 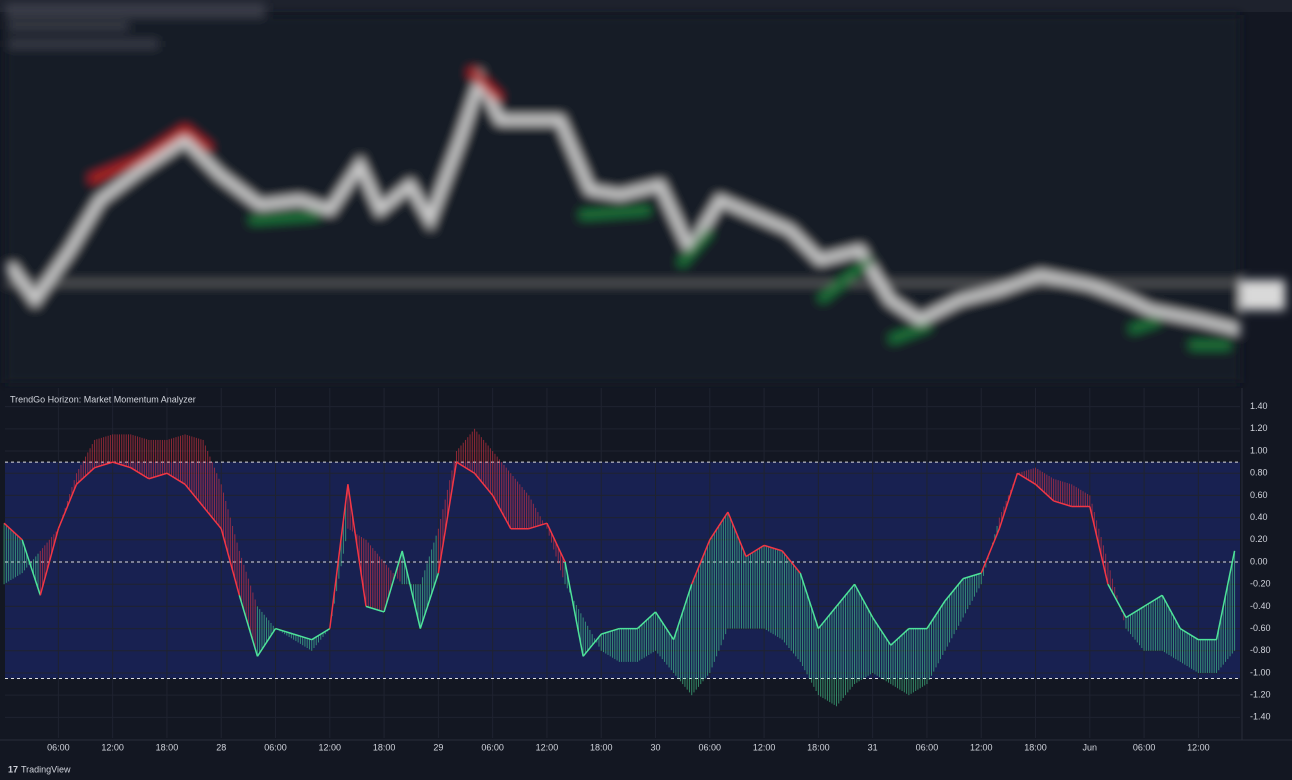 What do you see at coordinates (646, 6) in the screenshot?
I see `top-bar` at bounding box center [646, 6].